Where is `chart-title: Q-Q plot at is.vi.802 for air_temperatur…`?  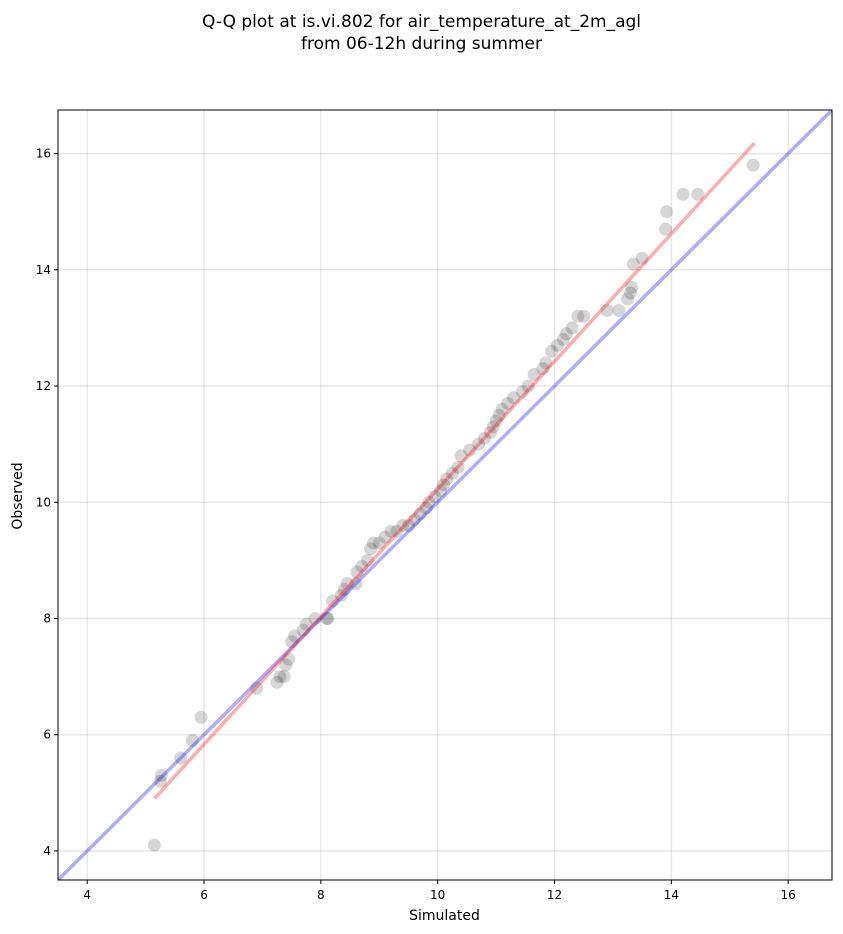
chart-title: Q-Q plot at is.vi.802 for air_temperatur… is located at coordinates (421, 33).